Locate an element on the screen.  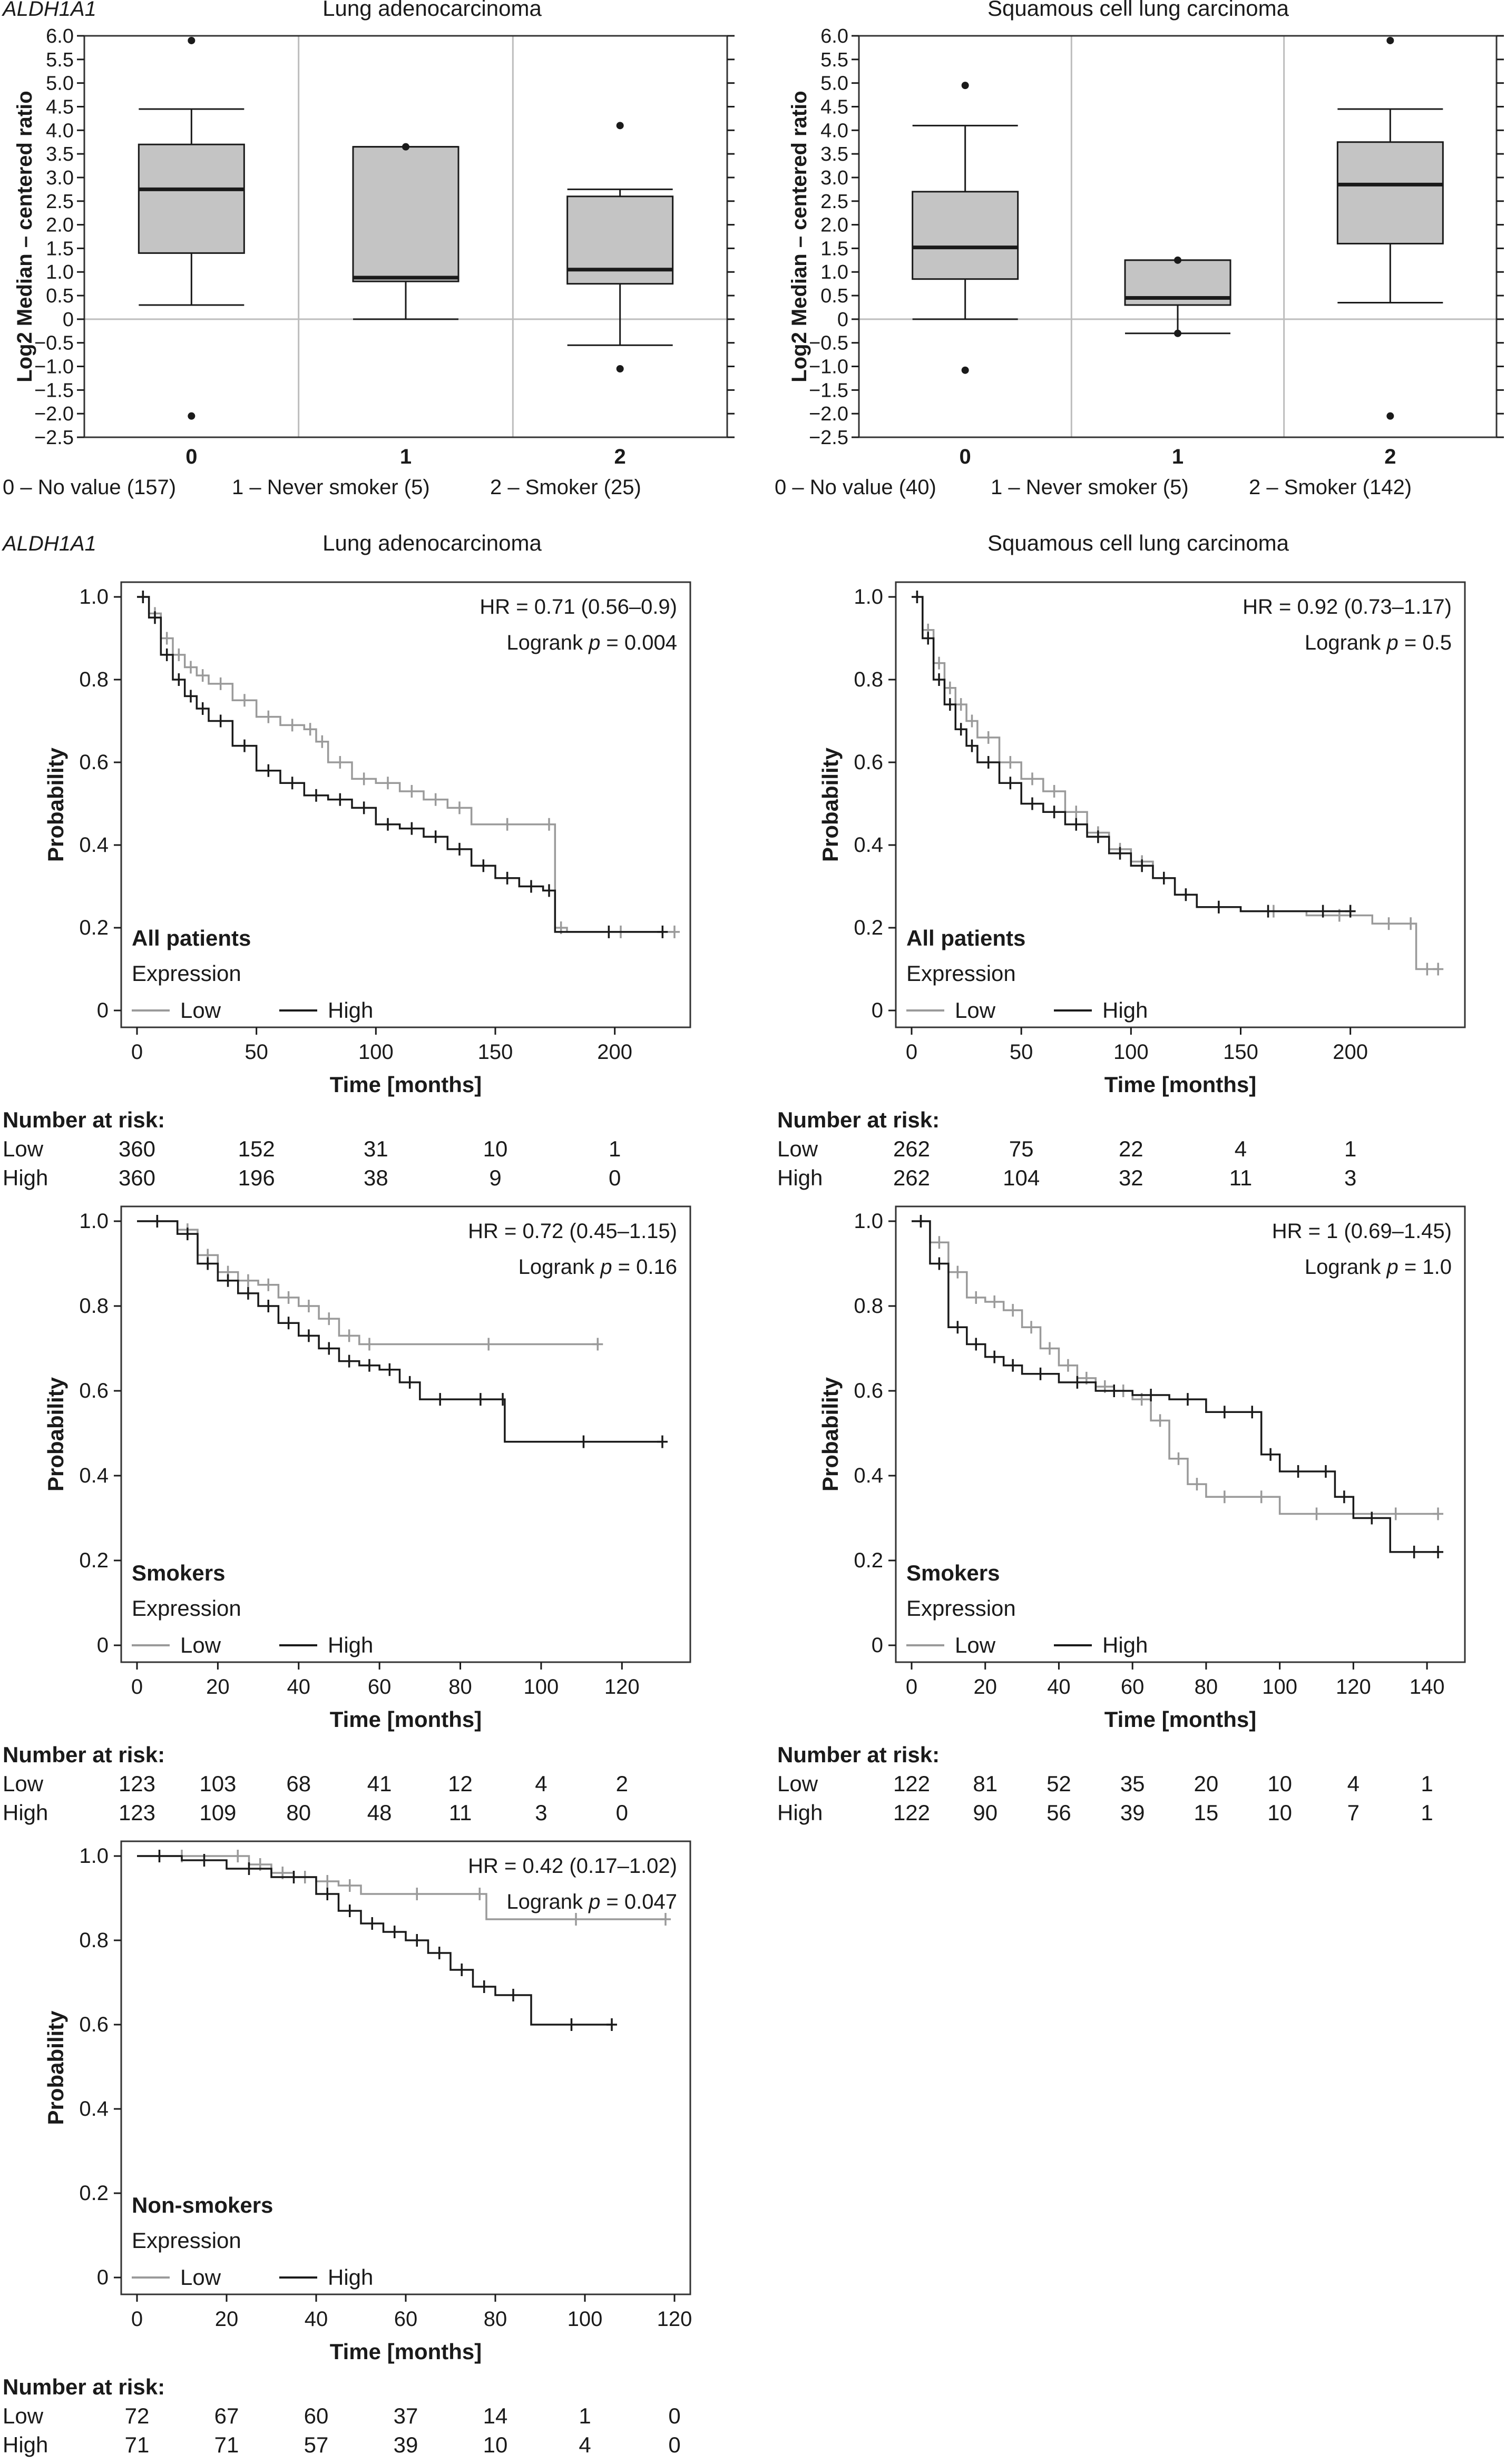
box is located at coordinates (966, 235).